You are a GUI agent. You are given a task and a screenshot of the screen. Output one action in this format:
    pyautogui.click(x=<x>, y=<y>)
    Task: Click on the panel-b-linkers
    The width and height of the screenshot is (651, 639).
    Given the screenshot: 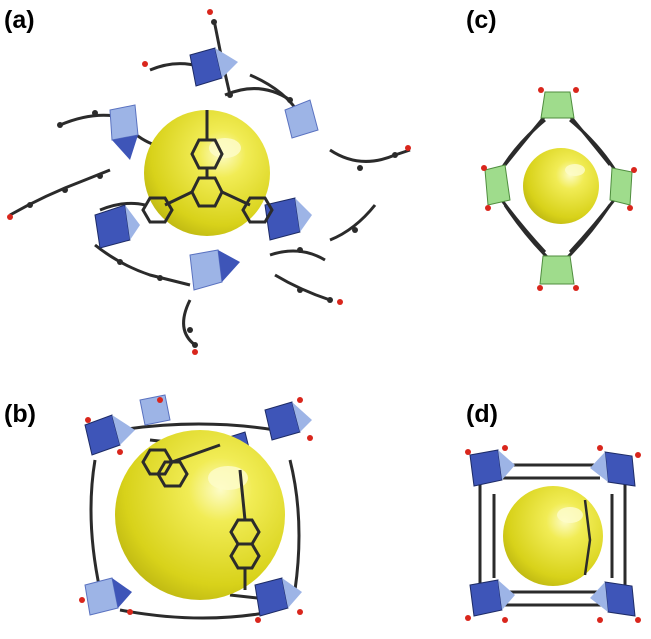 What is the action you would take?
    pyautogui.click(x=195, y=521)
    